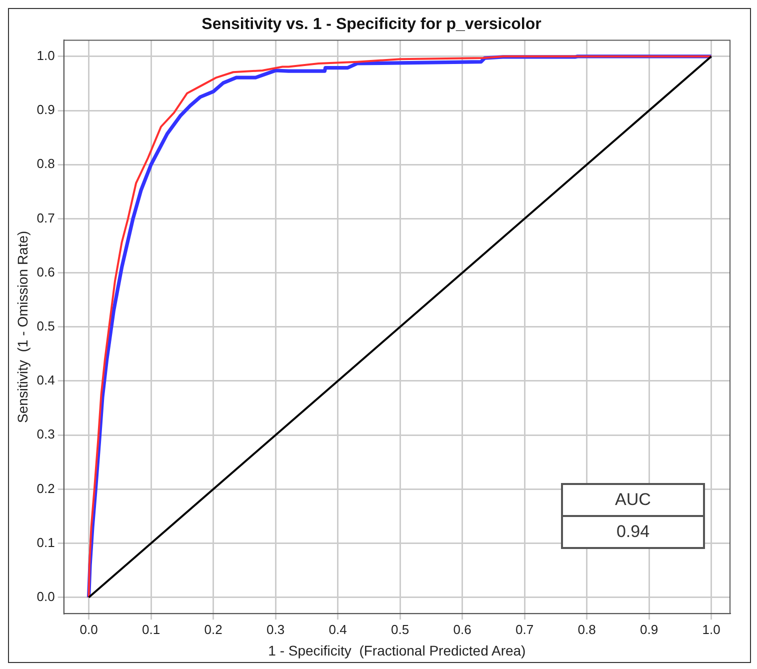 The image size is (757, 669). What do you see at coordinates (462, 629) in the screenshot?
I see `x-tick-label: 0.6` at bounding box center [462, 629].